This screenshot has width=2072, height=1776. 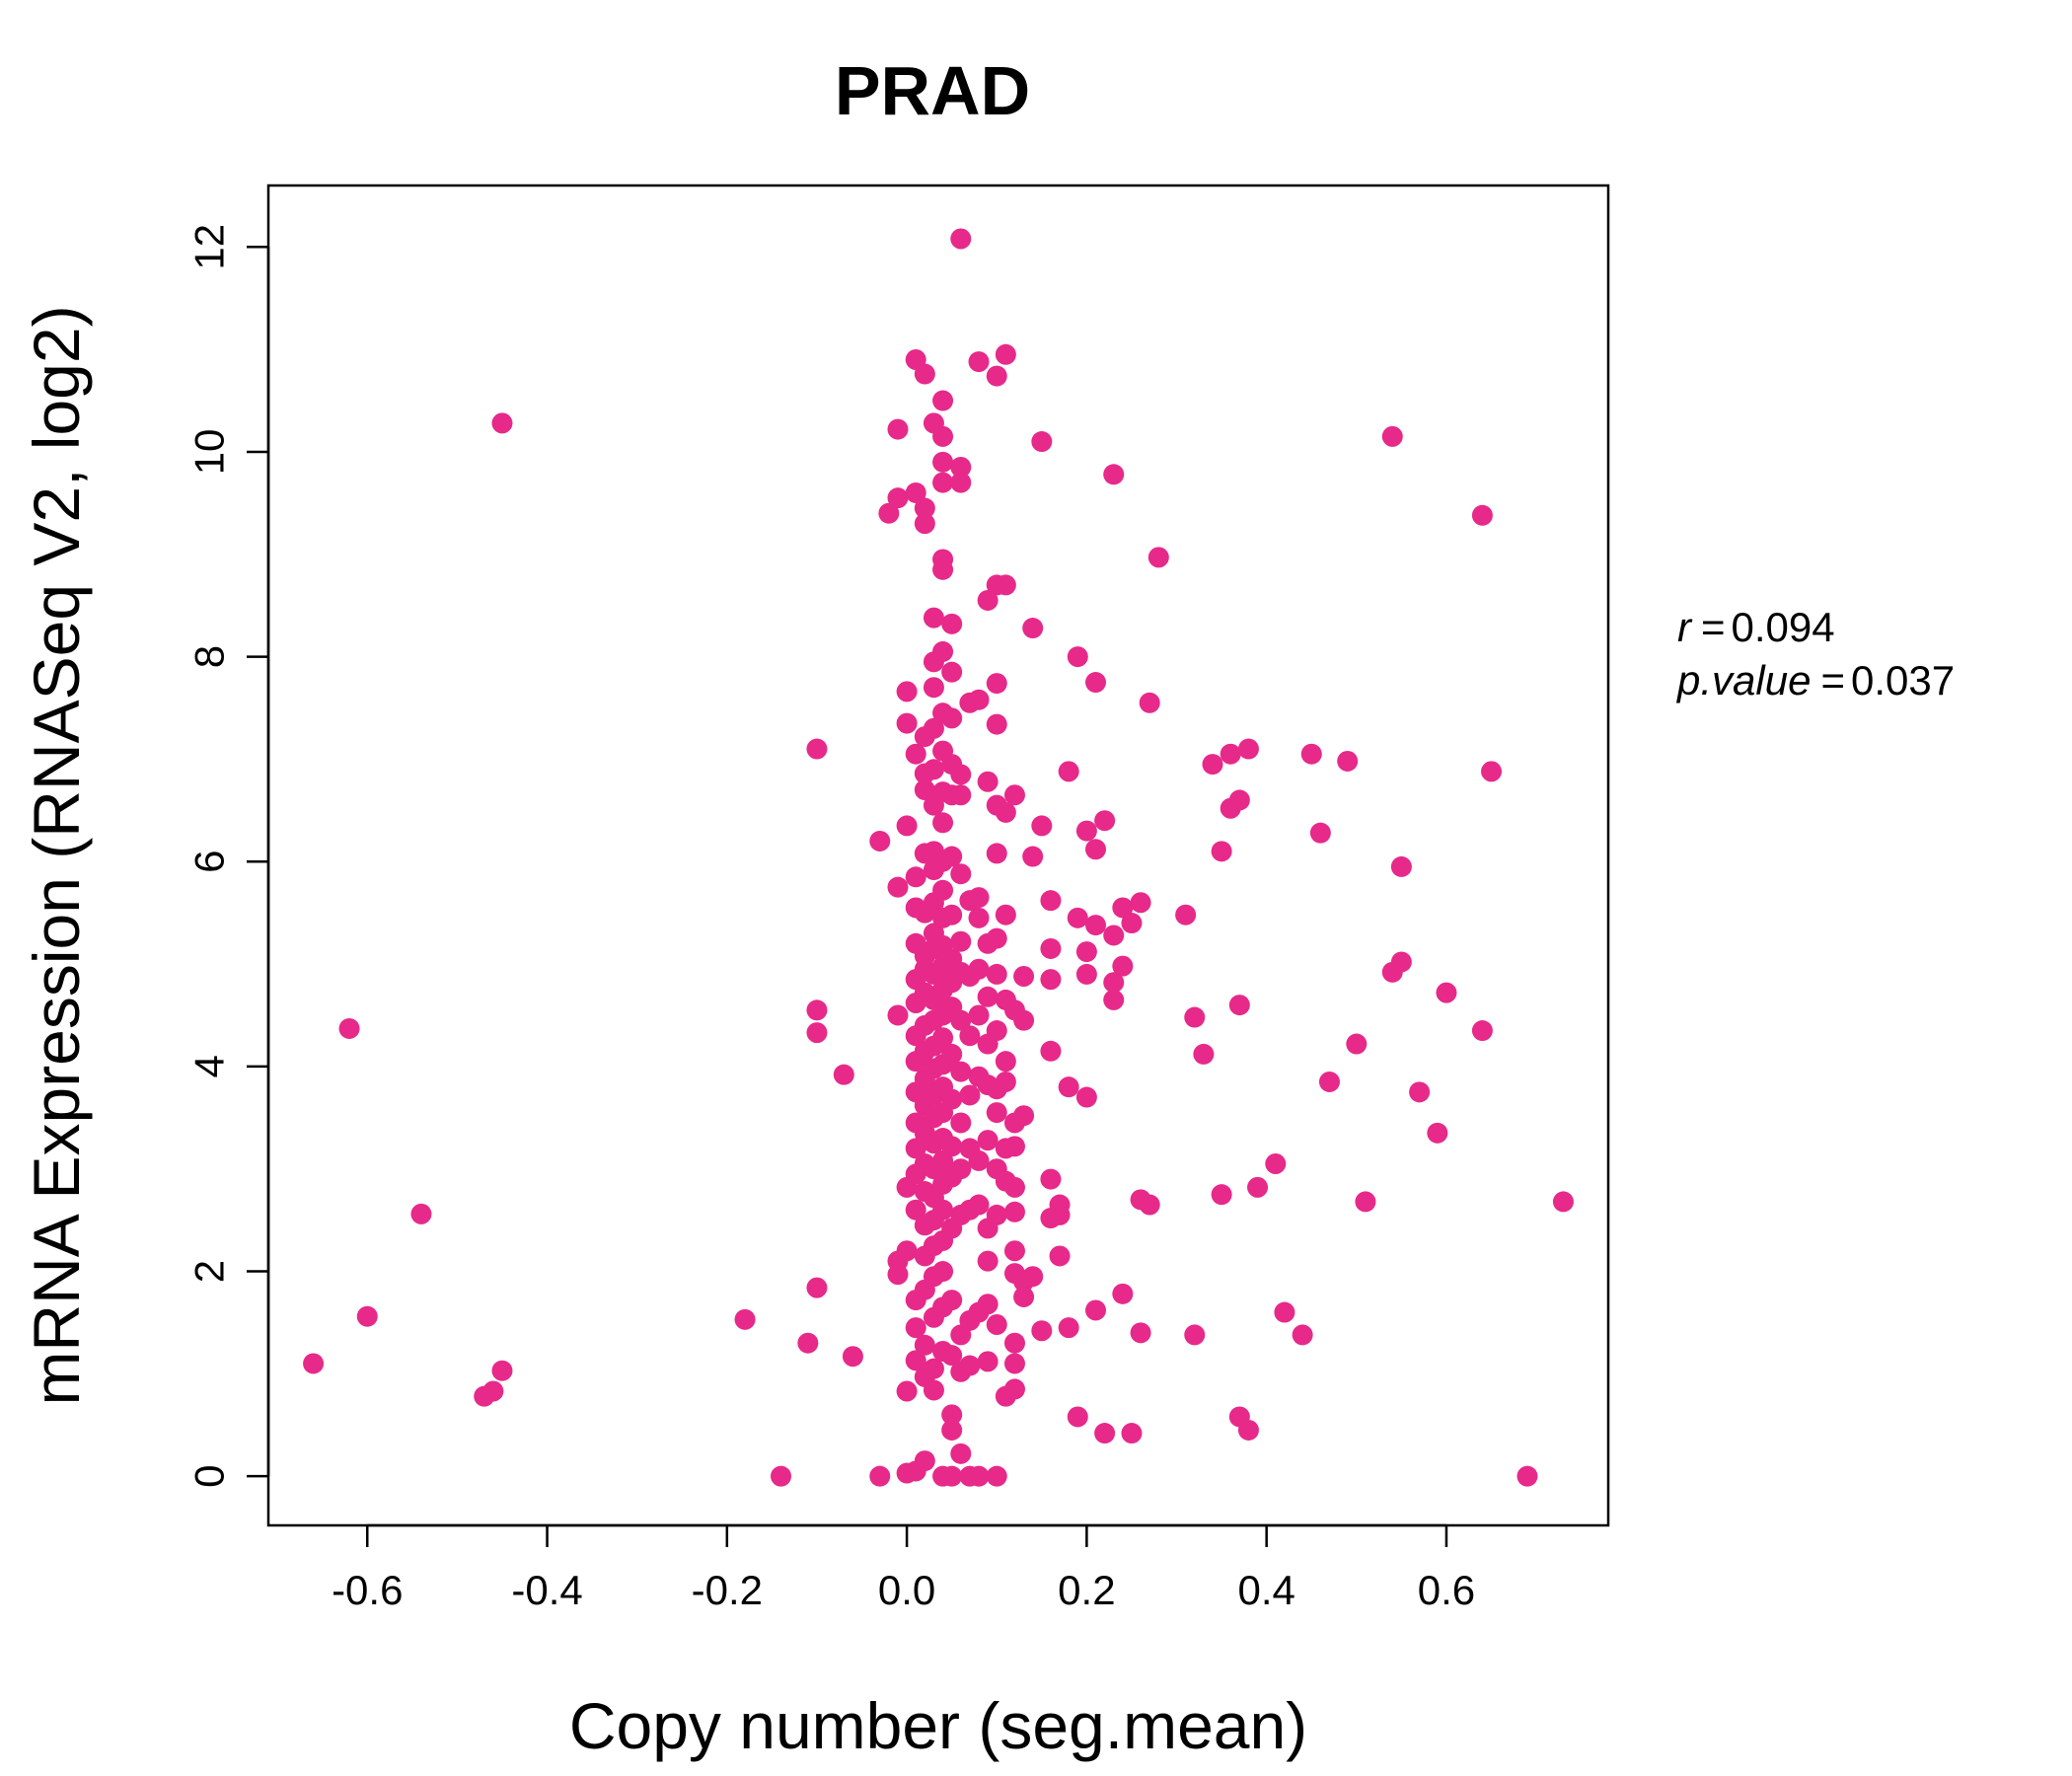 I want to click on y-axis: 0 2 4 6 8 10 12, so click(x=228, y=856).